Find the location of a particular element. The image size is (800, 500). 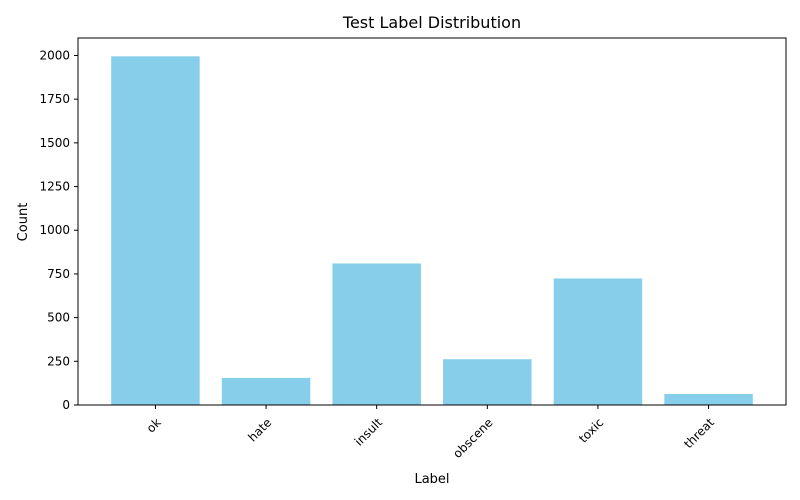

y-tick-label: 1000 is located at coordinates (54, 230).